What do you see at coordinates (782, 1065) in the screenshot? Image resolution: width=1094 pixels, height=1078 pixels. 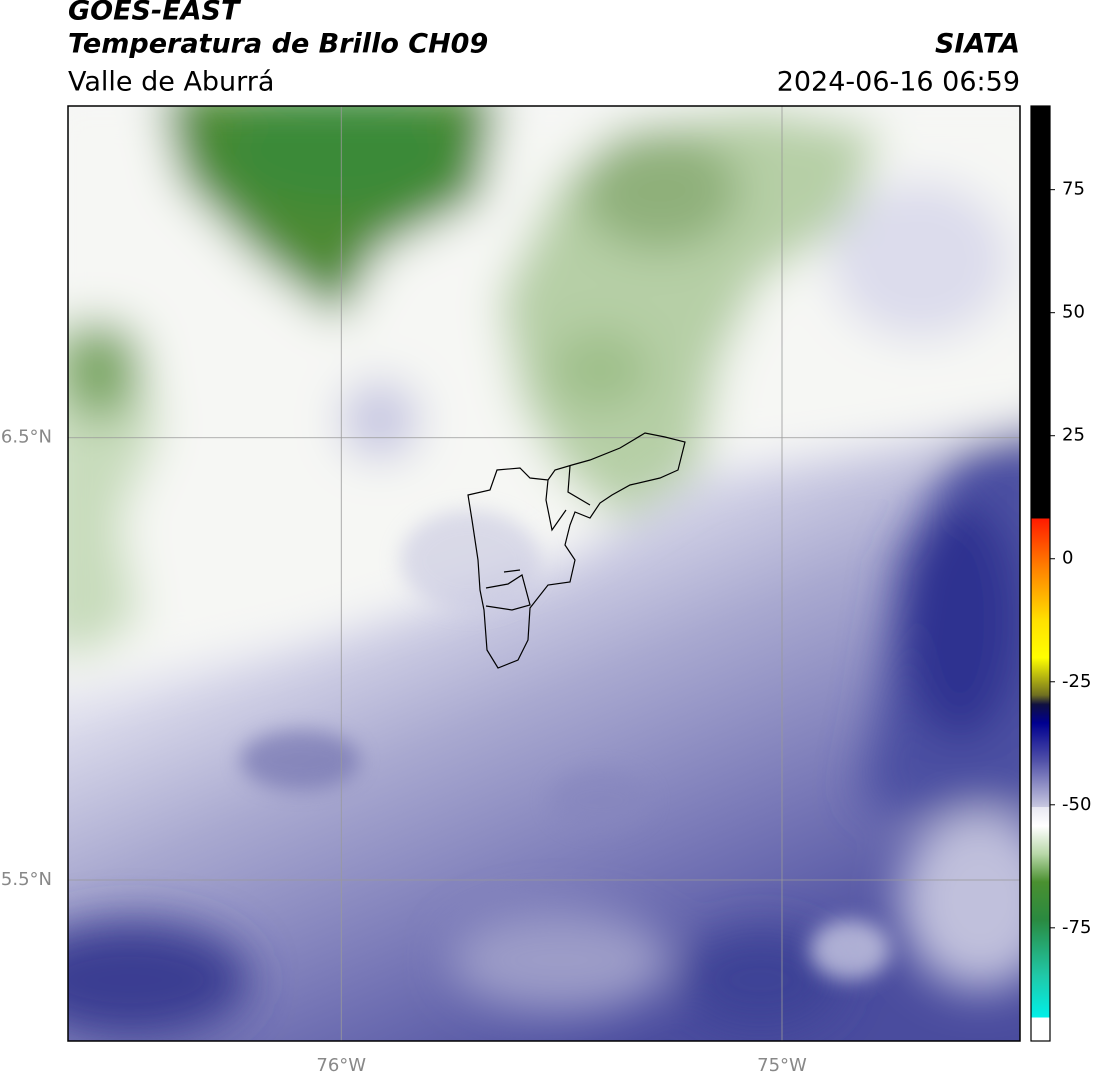 I see `lon-label: 75°W` at bounding box center [782, 1065].